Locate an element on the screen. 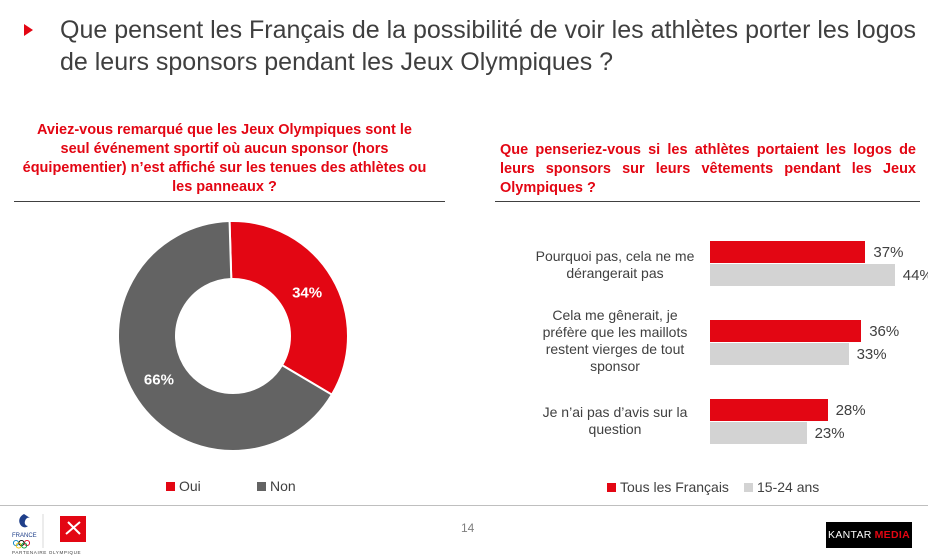 The width and height of the screenshot is (928, 560). category-label-line: préfère que les maillots is located at coordinates (615, 332).